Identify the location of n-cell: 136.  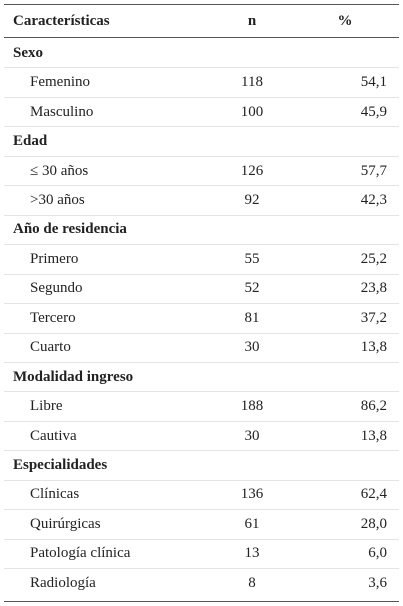
(252, 494).